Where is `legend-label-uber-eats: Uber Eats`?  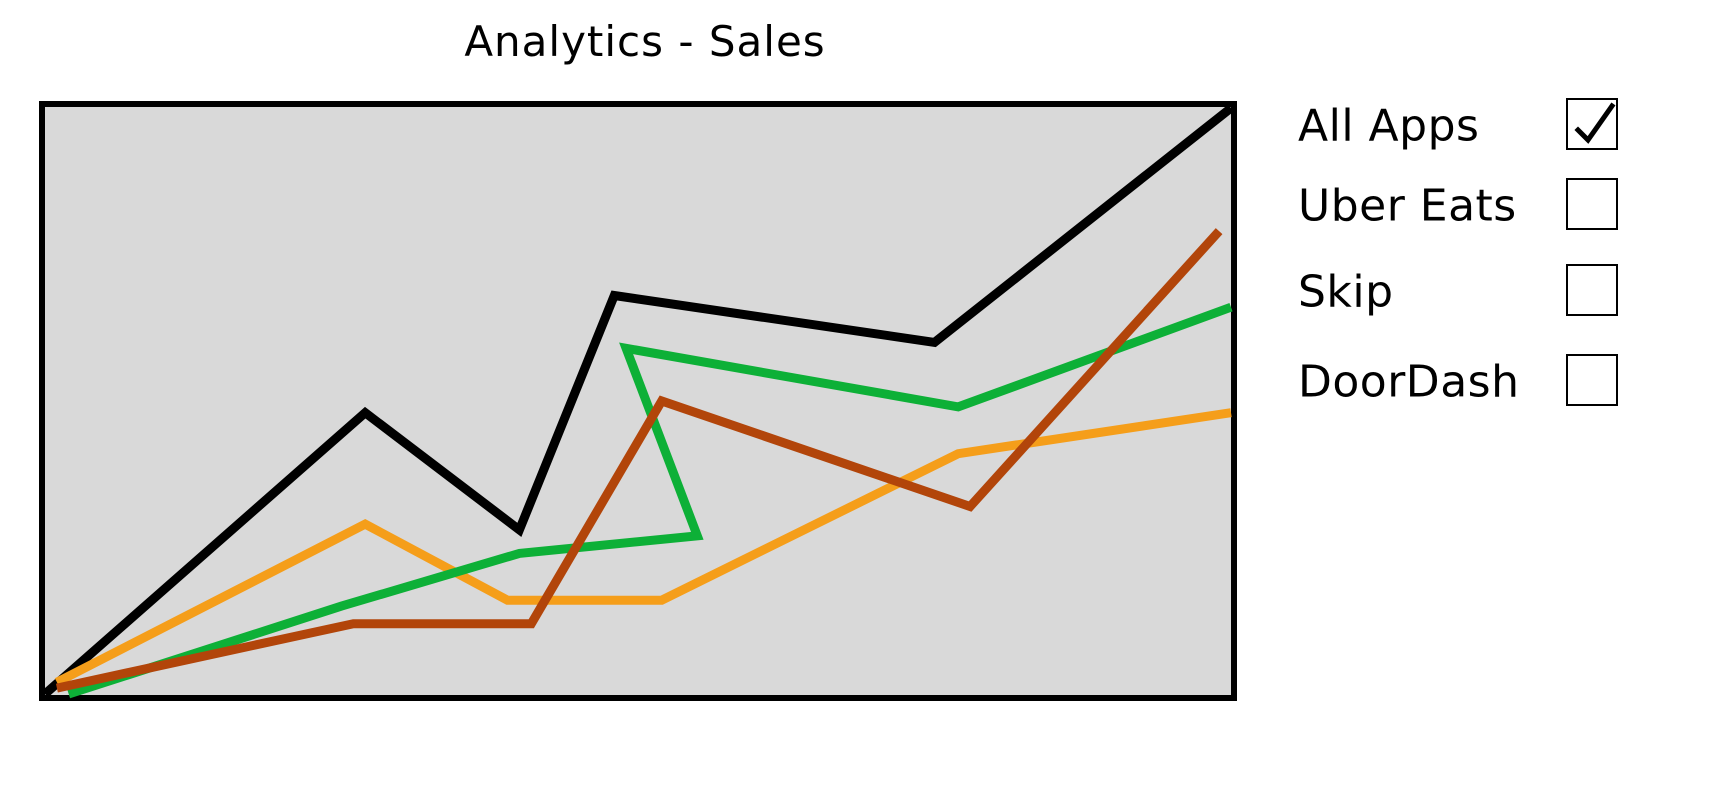 legend-label-uber-eats: Uber Eats is located at coordinates (1407, 206).